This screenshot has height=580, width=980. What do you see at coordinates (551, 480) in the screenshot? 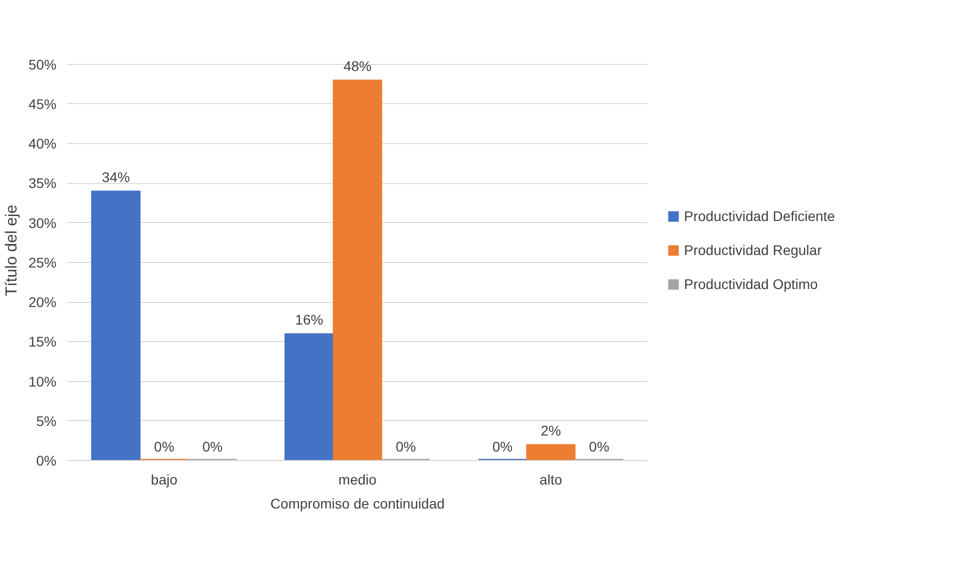
I see `x-tick-label: alto` at bounding box center [551, 480].